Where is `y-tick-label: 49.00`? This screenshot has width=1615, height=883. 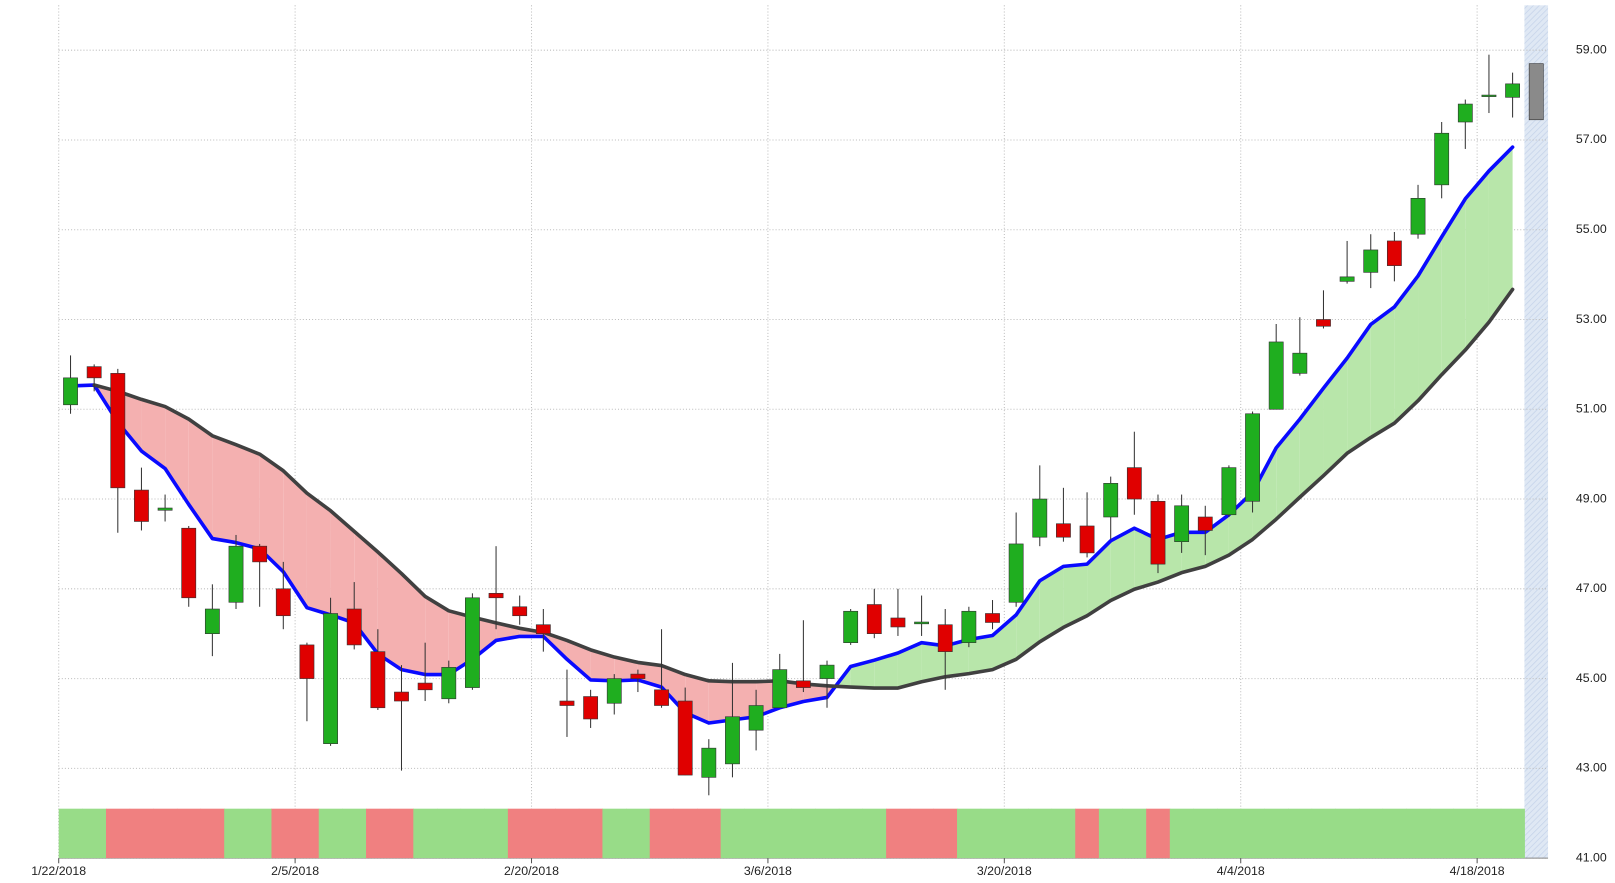 y-tick-label: 49.00 is located at coordinates (1591, 498).